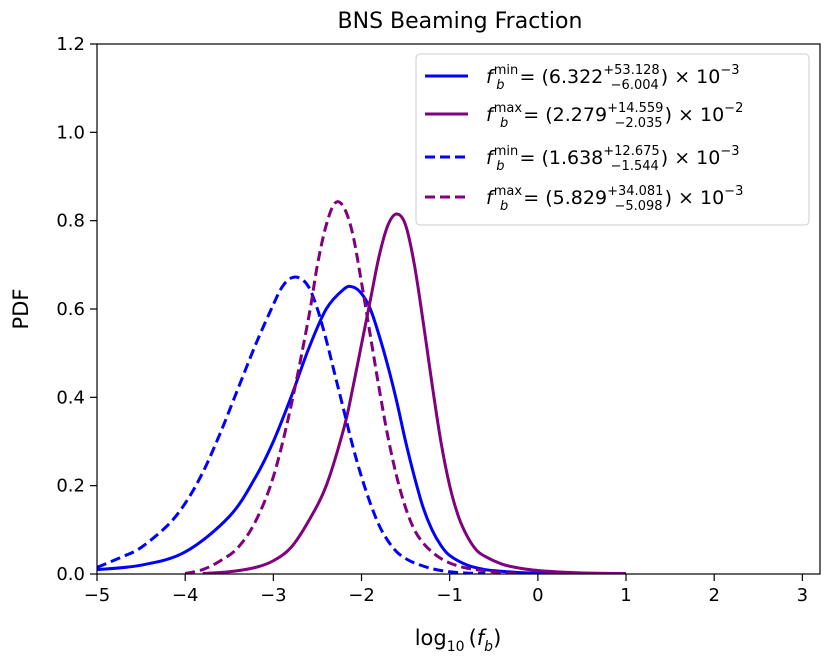  Describe the element at coordinates (361, 595) in the screenshot. I see `x-tick-label: −2` at that location.